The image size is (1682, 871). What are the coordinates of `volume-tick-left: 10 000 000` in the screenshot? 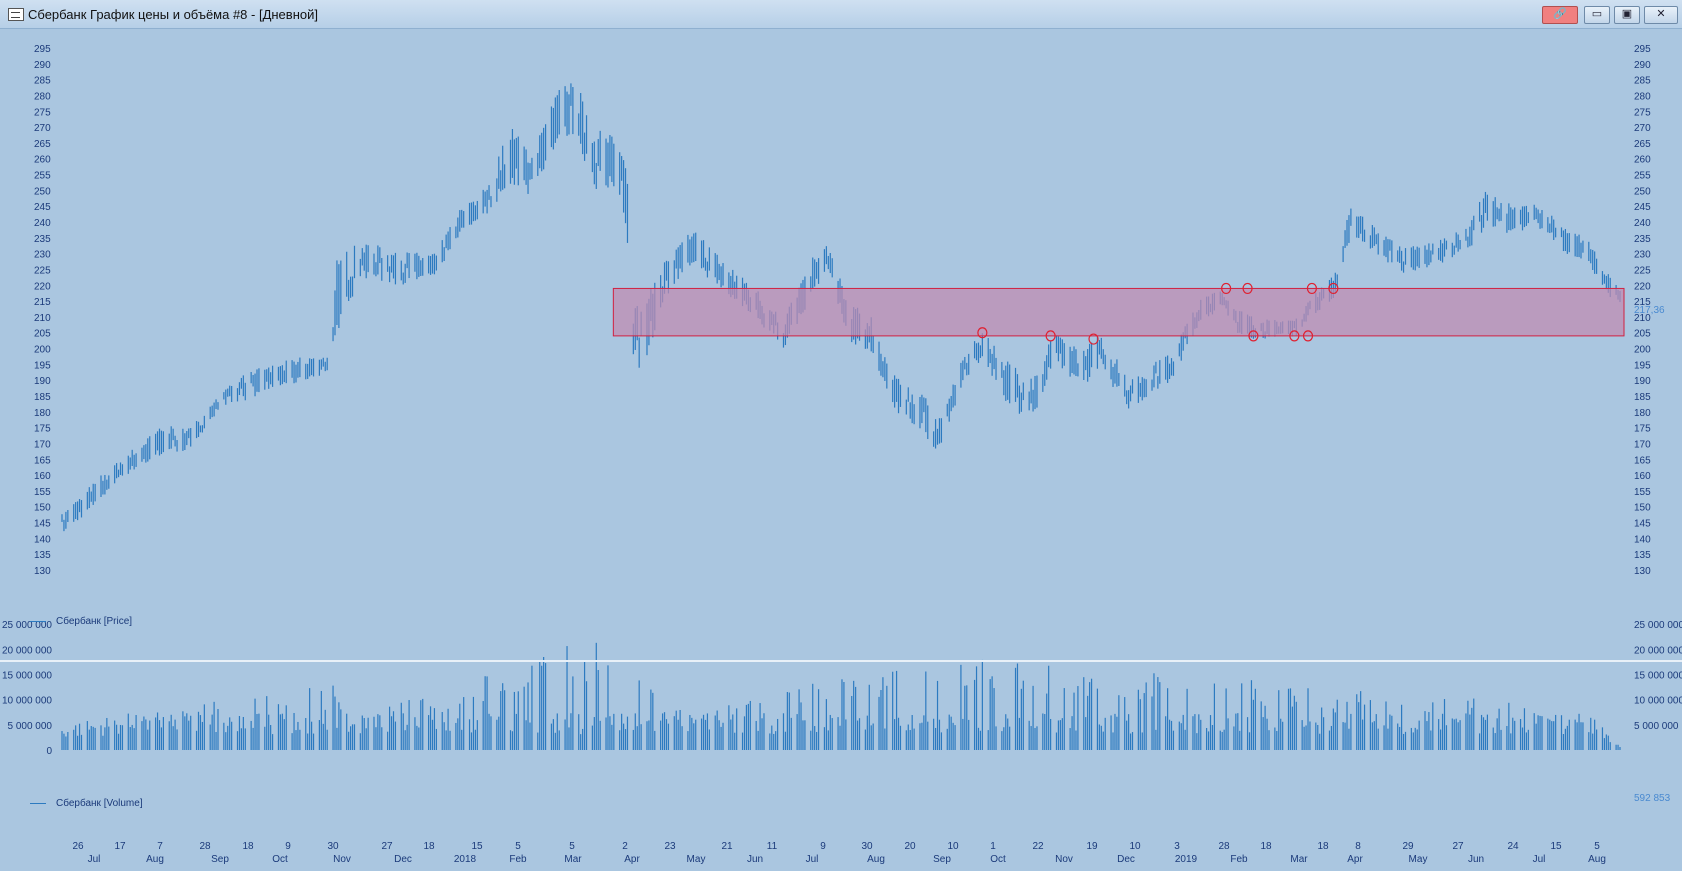 It's located at (27, 701).